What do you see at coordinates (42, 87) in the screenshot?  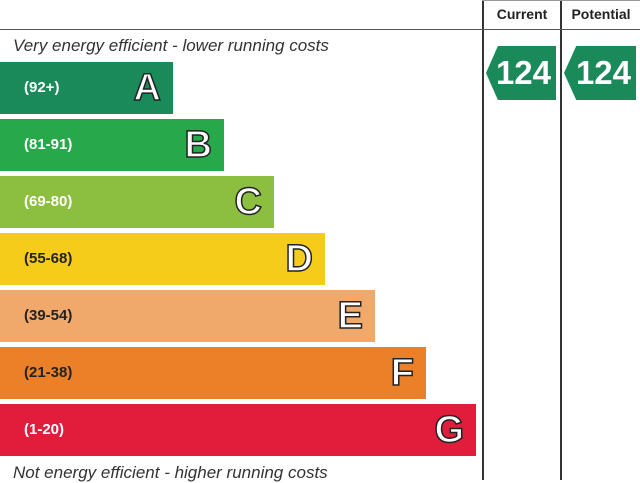 I see `band-range: (92+)` at bounding box center [42, 87].